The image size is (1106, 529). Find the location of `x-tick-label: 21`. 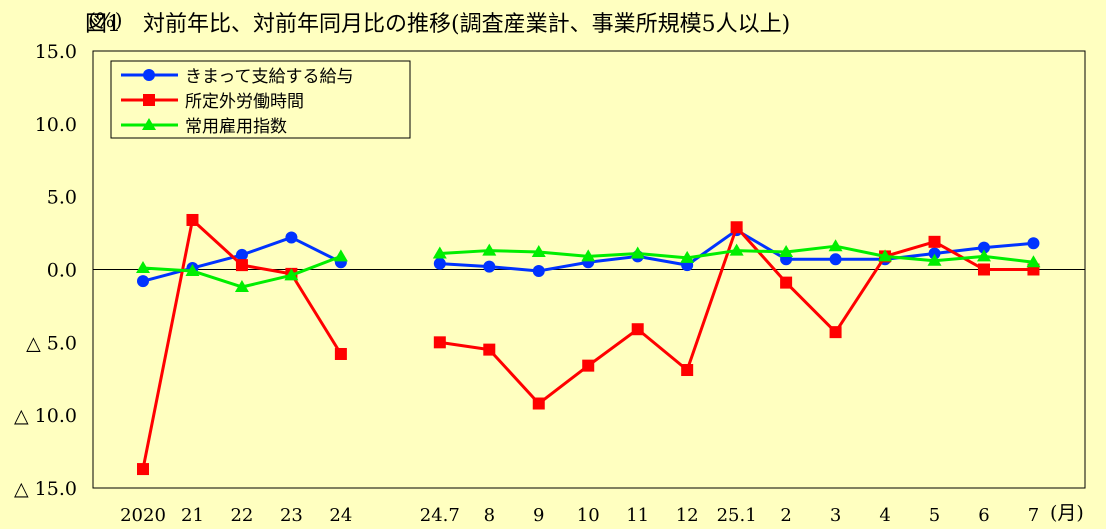

x-tick-label: 21 is located at coordinates (192, 515).